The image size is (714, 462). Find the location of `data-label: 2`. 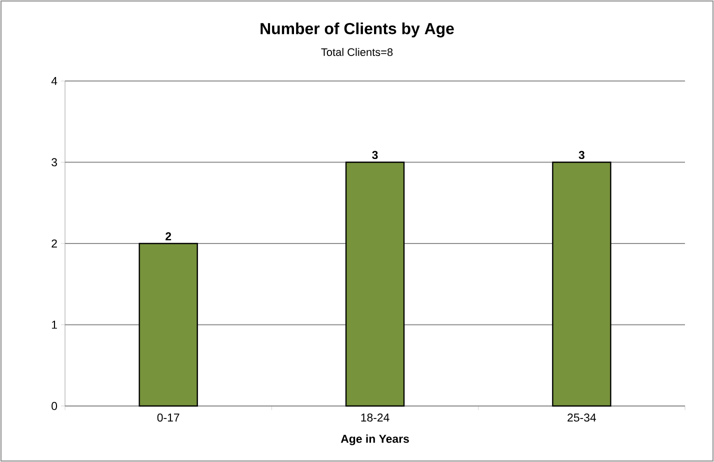

data-label: 2 is located at coordinates (169, 236).